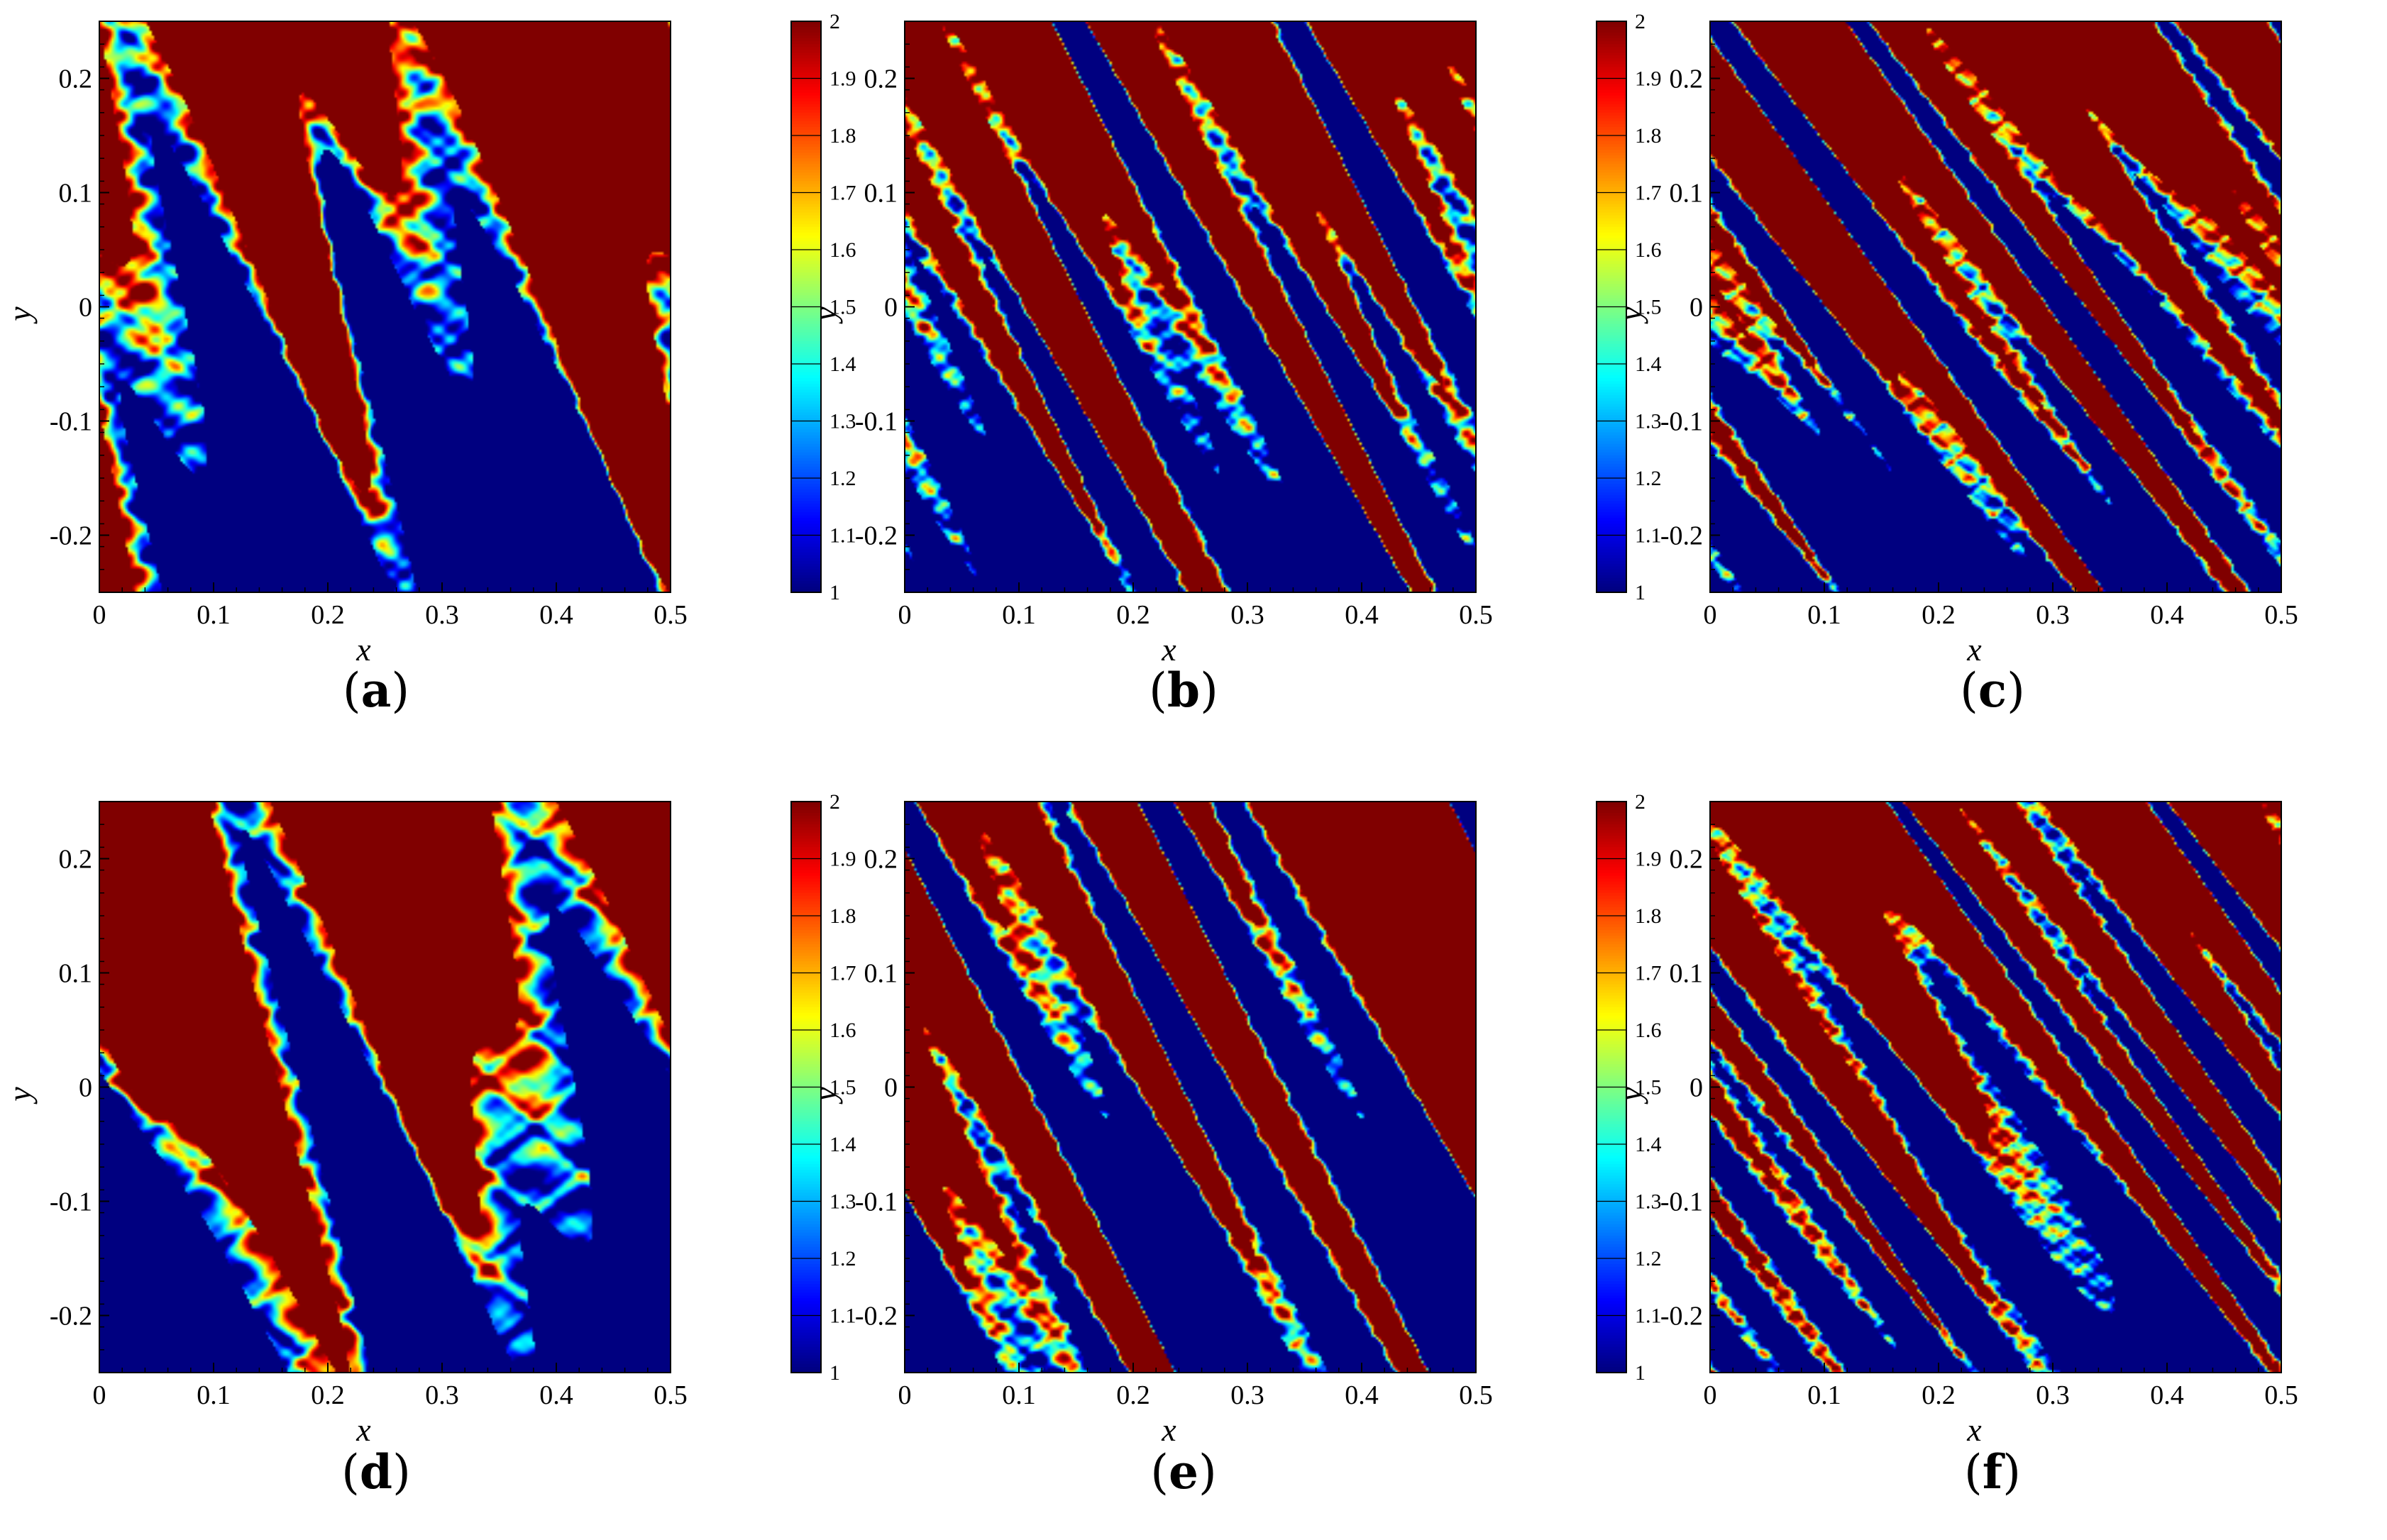  I want to click on colorbar-tick-label: 1.9, so click(1648, 79).